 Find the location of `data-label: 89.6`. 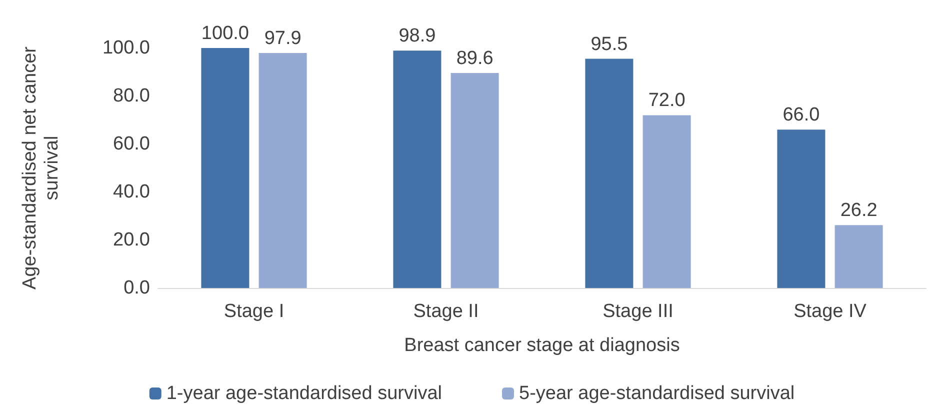

data-label: 89.6 is located at coordinates (475, 58).